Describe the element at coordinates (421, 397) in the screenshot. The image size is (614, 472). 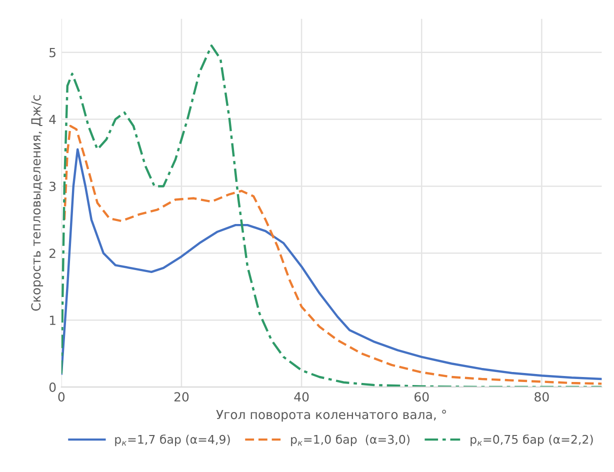
I see `x-tick-label: 60` at that location.